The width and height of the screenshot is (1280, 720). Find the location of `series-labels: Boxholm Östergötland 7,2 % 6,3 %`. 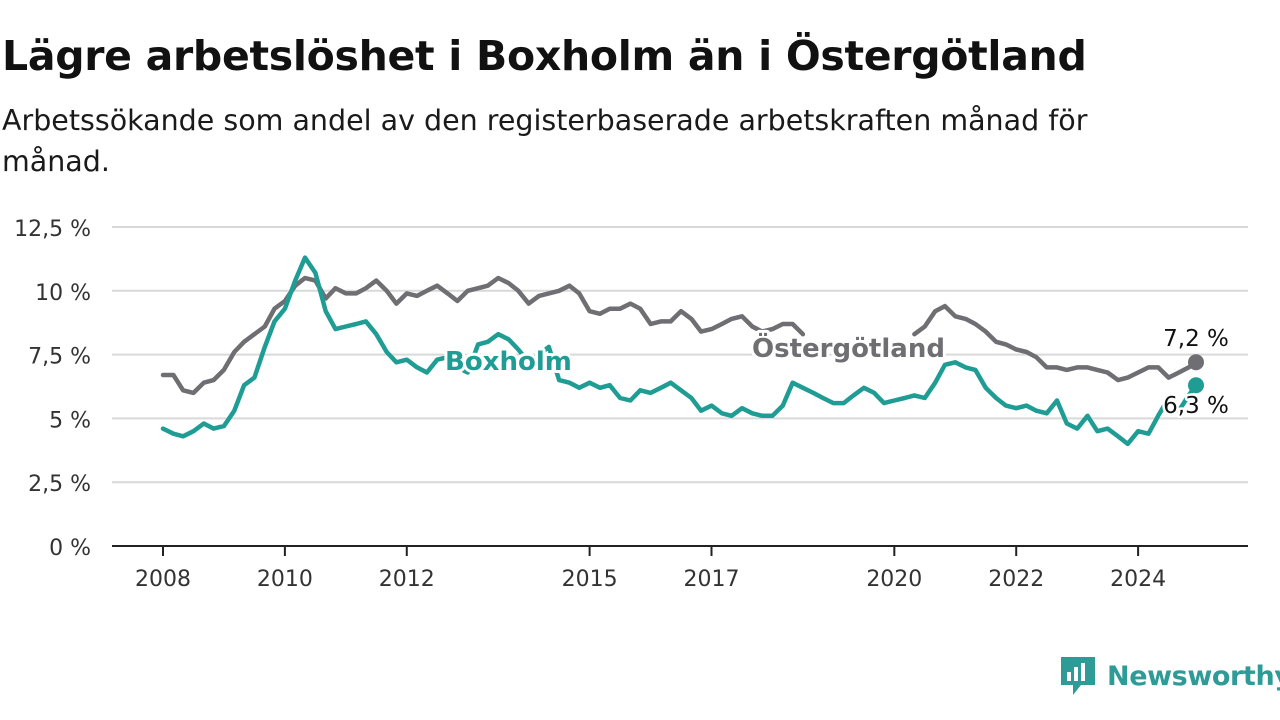

series-labels: Boxholm Östergötland 7,2 % 6,3 % is located at coordinates (836, 373).